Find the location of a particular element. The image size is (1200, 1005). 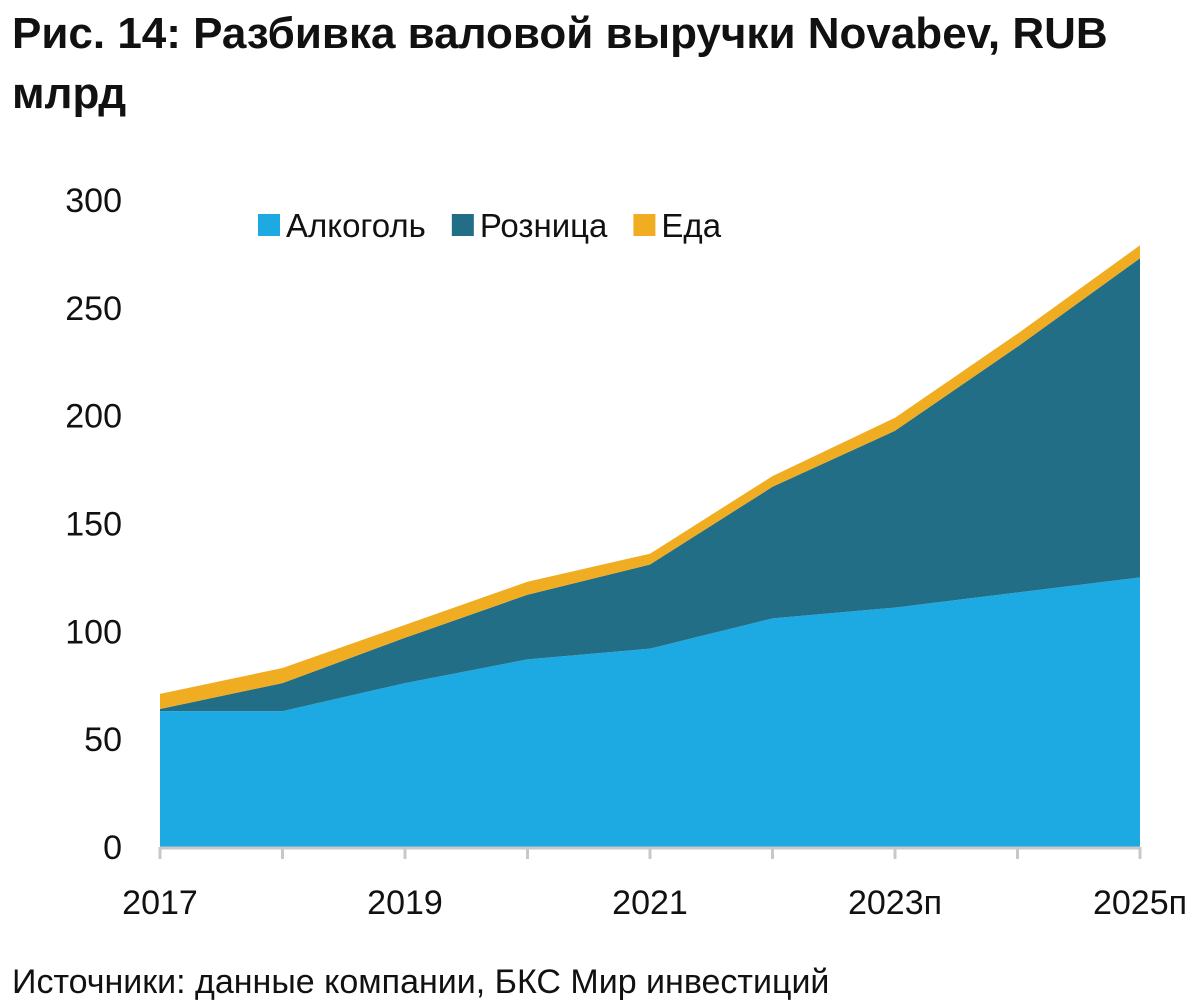

x-tick-label: 2021 is located at coordinates (650, 903).